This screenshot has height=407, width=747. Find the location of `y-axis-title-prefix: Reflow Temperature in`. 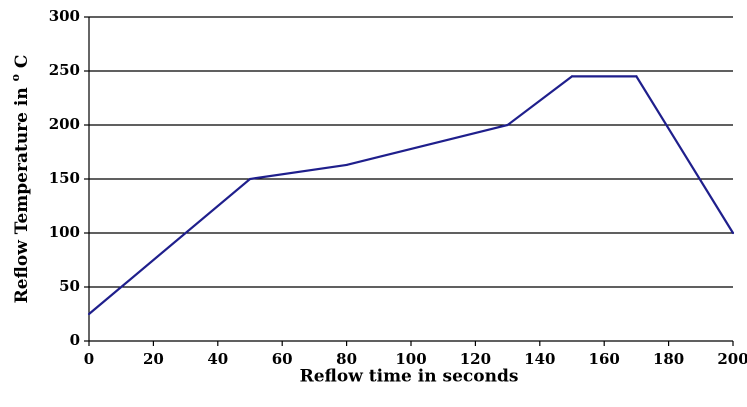

y-axis-title-prefix: Reflow Temperature in is located at coordinates (22, 192).